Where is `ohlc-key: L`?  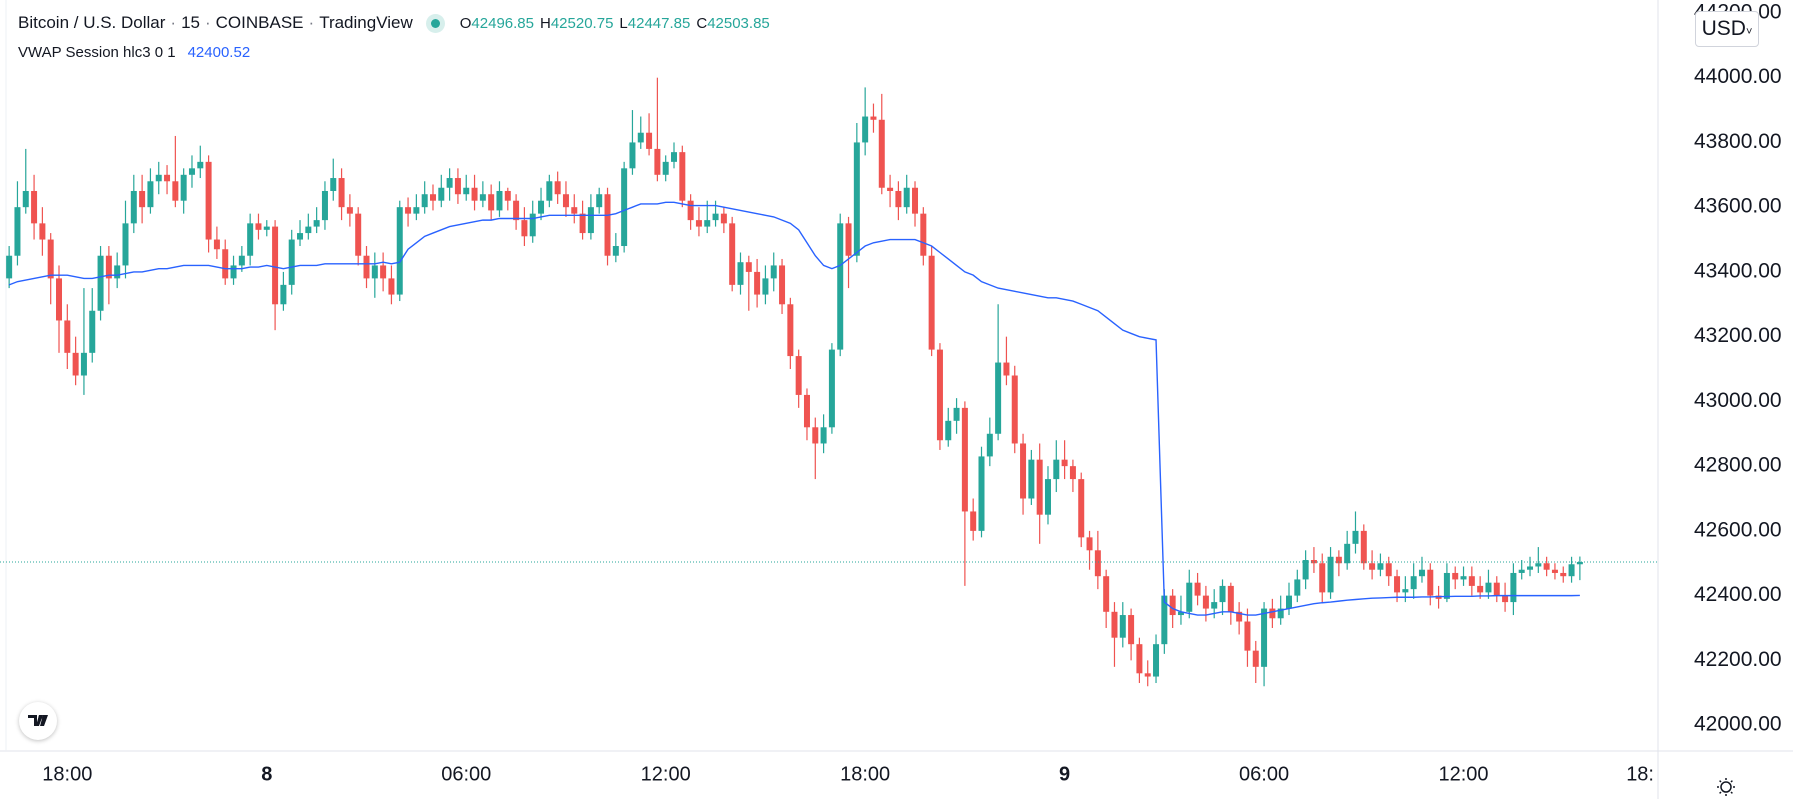
ohlc-key: L is located at coordinates (623, 23).